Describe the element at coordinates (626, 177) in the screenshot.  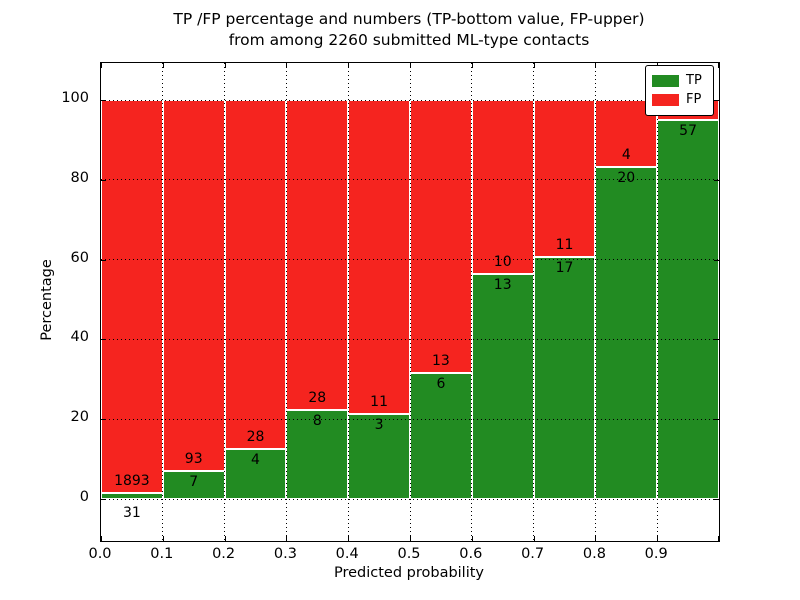
I see `tp-count-label: 20` at that location.